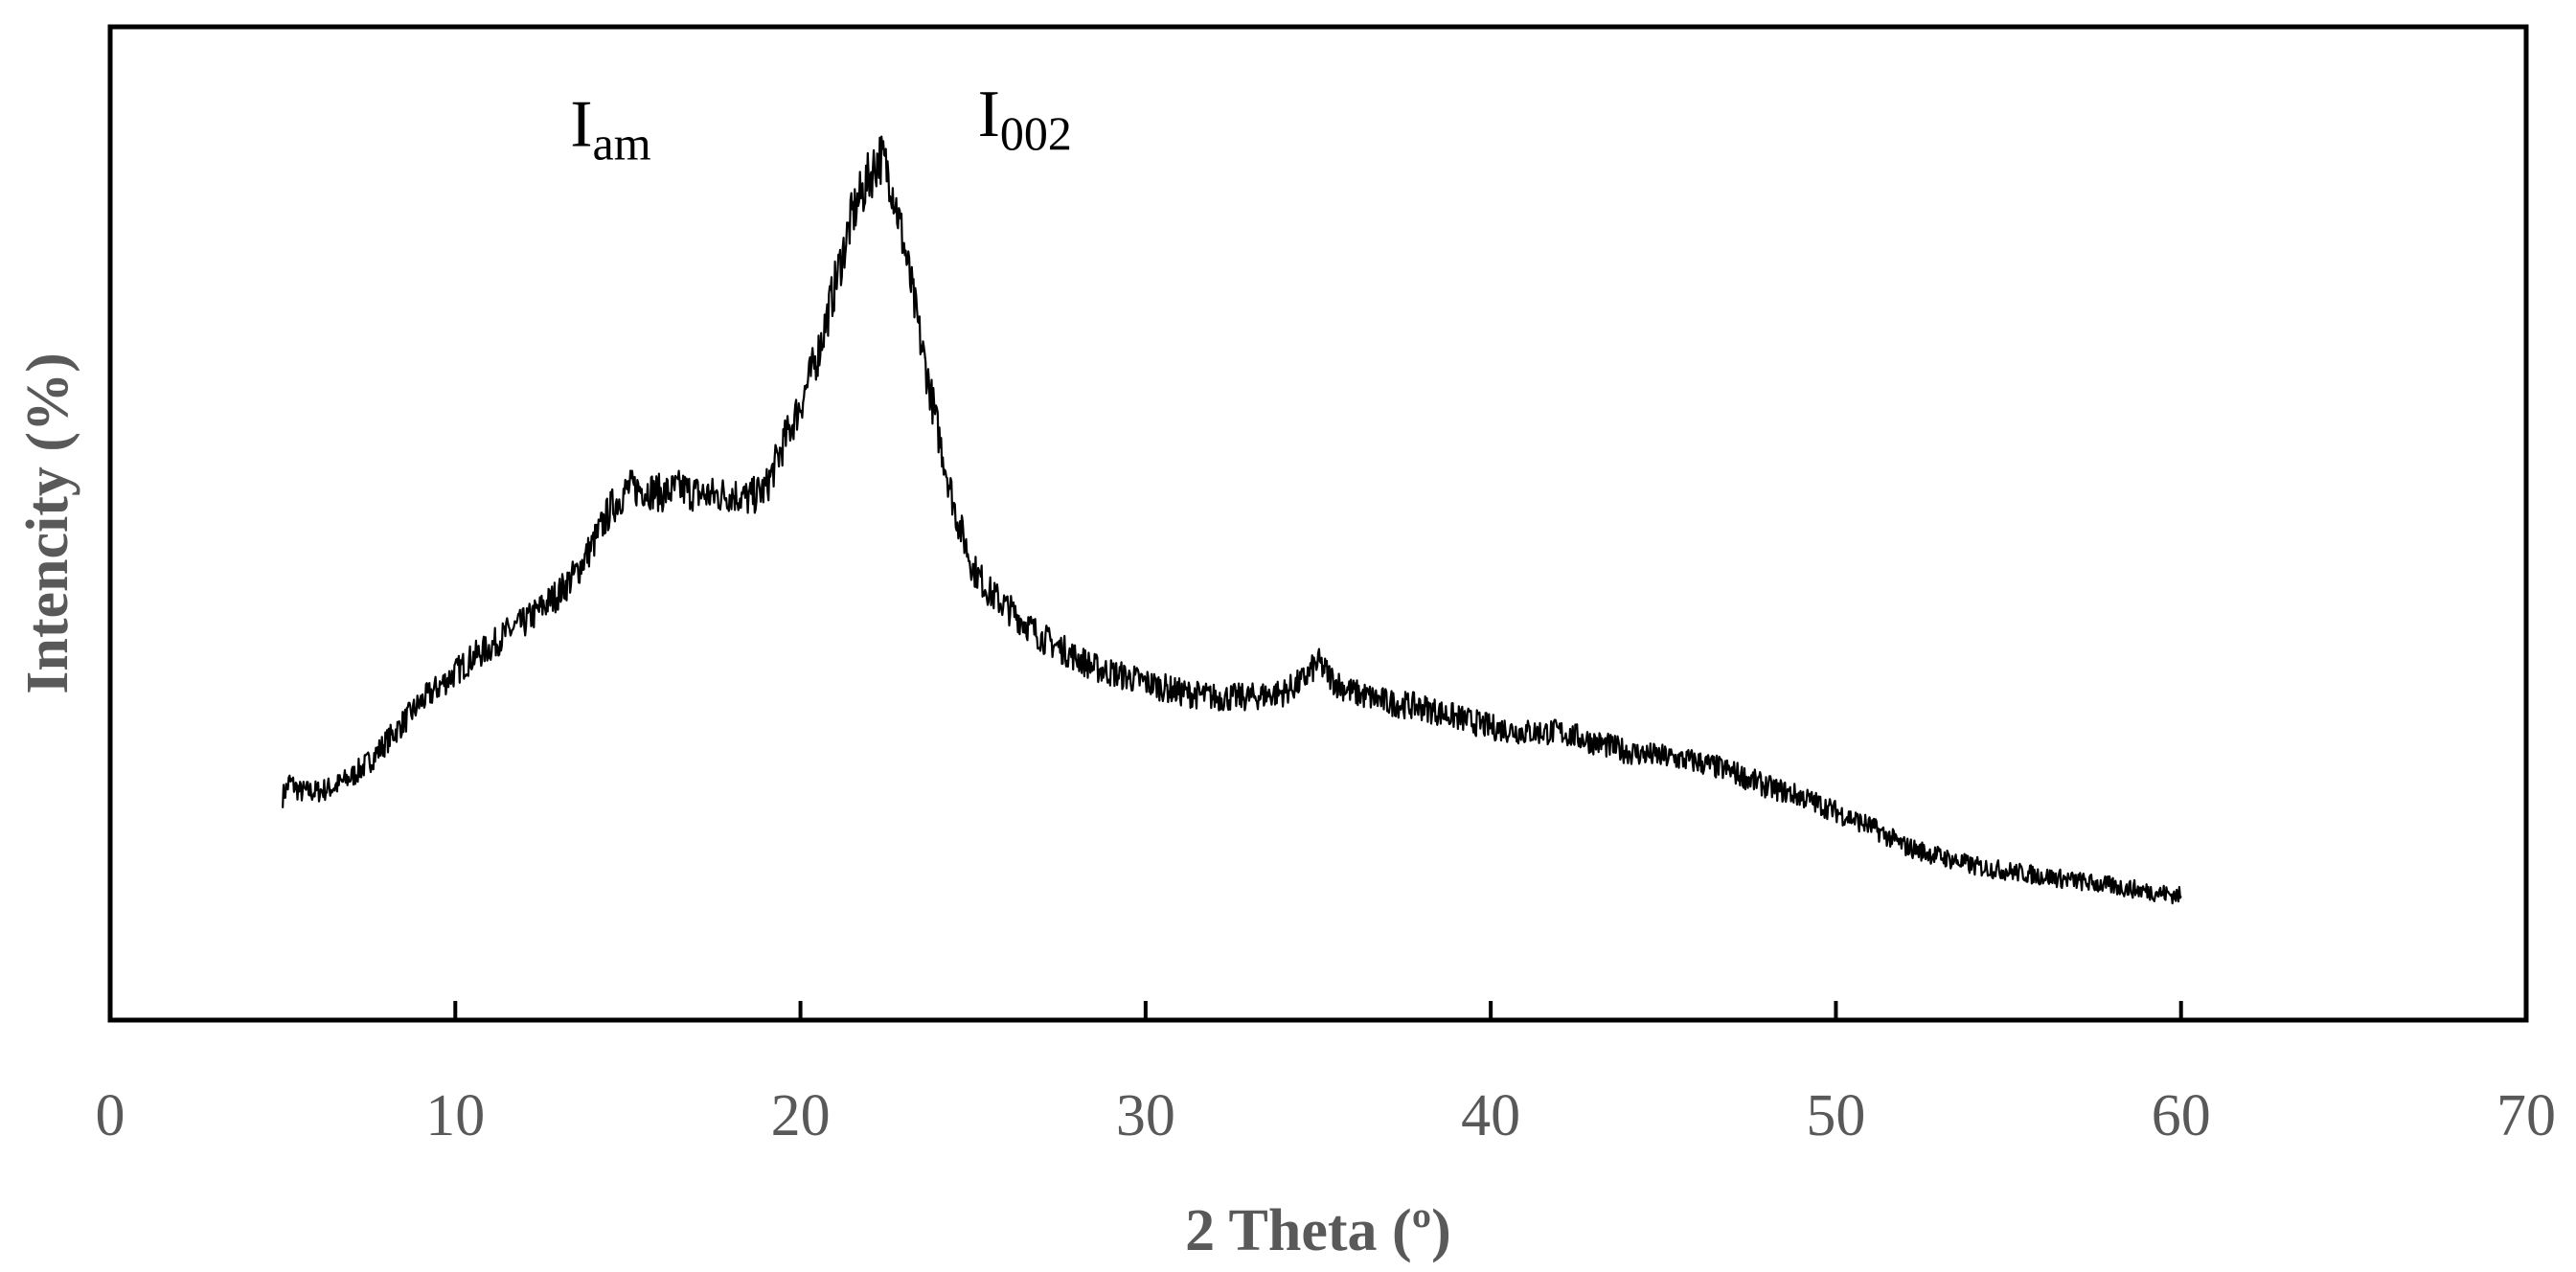  What do you see at coordinates (1835, 1115) in the screenshot?
I see `x-tick-label: 50` at bounding box center [1835, 1115].